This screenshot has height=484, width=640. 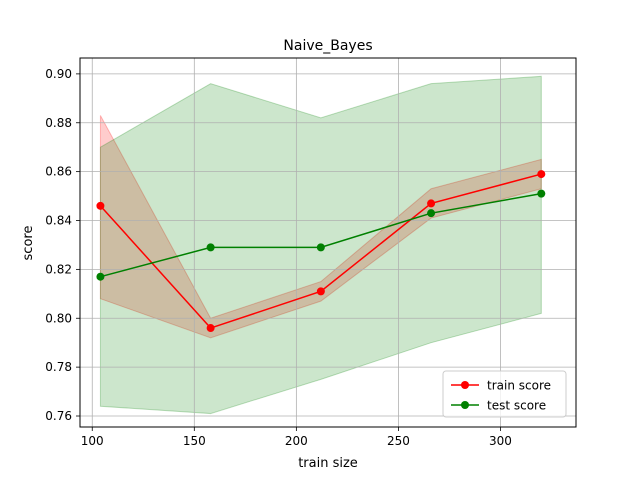 I want to click on x-tick-label: 100, so click(x=92, y=441).